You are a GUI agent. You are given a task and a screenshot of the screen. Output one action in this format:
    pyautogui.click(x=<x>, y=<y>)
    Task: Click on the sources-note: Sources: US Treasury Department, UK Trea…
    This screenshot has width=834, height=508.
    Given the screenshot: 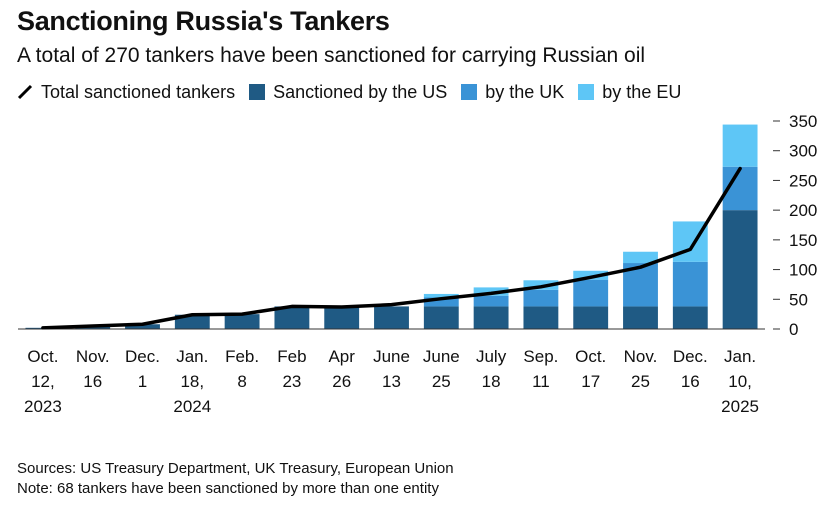 What is the action you would take?
    pyautogui.click(x=235, y=468)
    